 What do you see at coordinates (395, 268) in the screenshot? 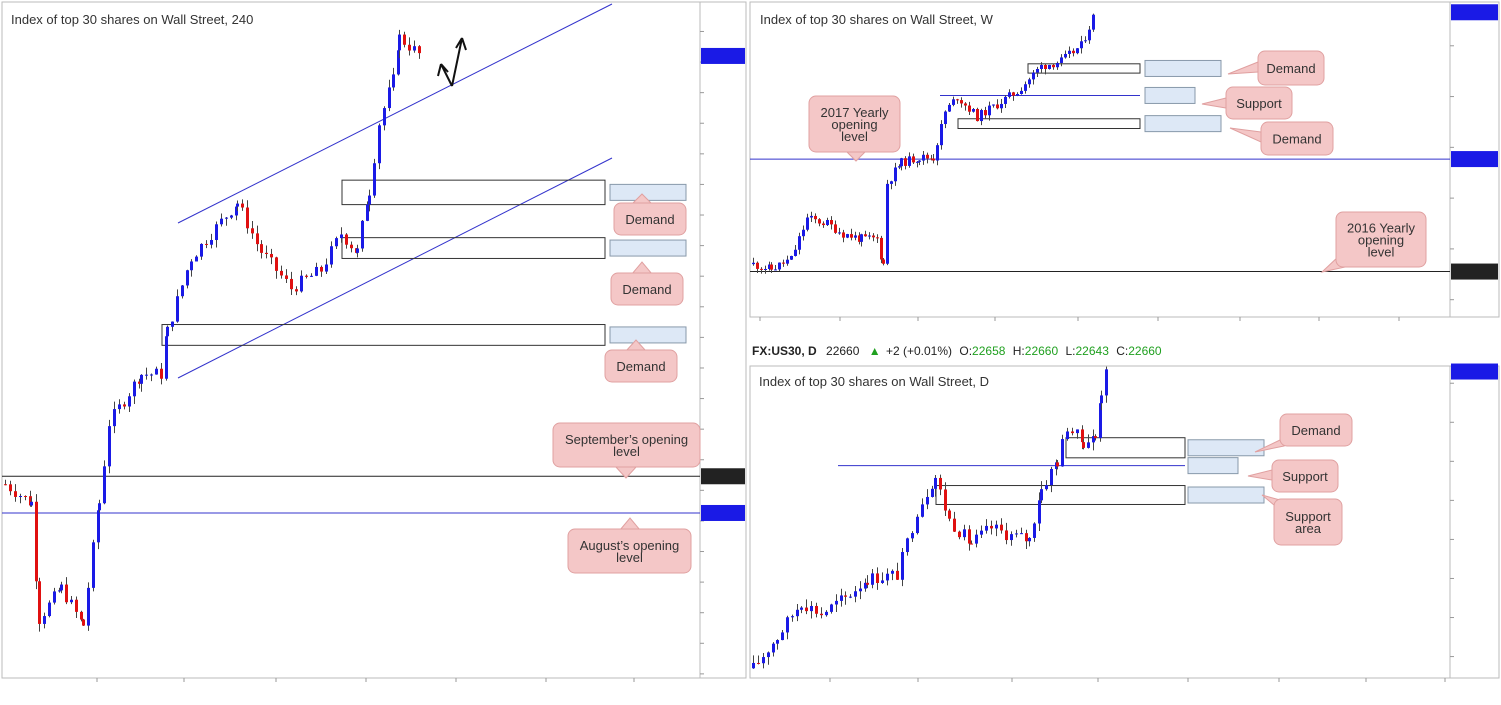
I see `channel-lower-line` at bounding box center [395, 268].